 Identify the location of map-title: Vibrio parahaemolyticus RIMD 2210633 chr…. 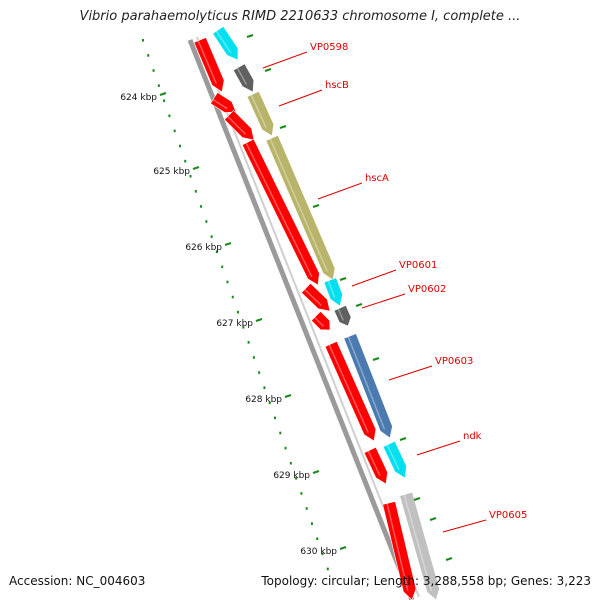
(300, 16).